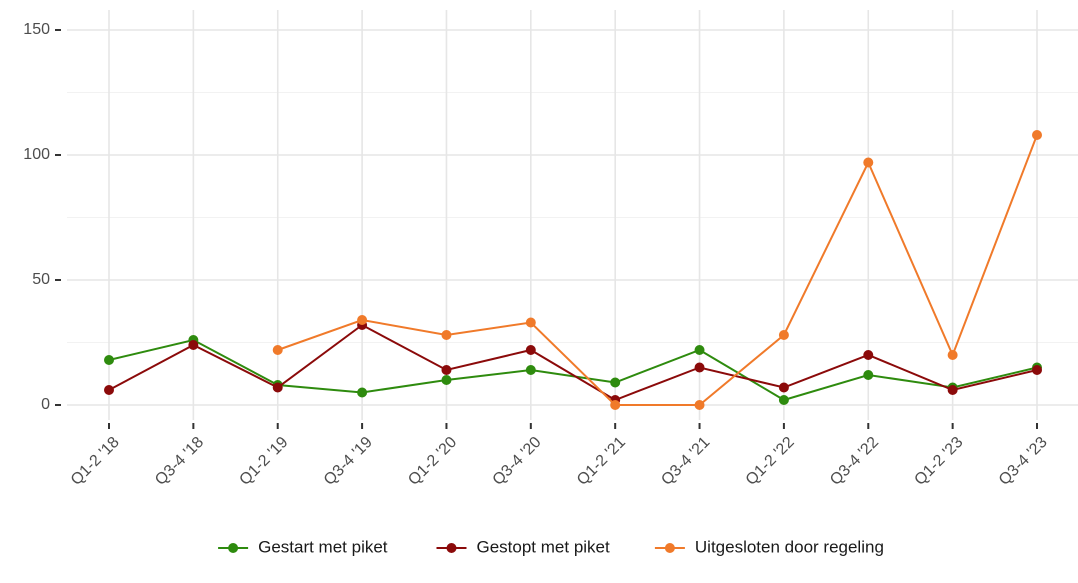 This screenshot has width=1078, height=583. What do you see at coordinates (789, 546) in the screenshot?
I see `legend-label: Uitgesloten door regeling` at bounding box center [789, 546].